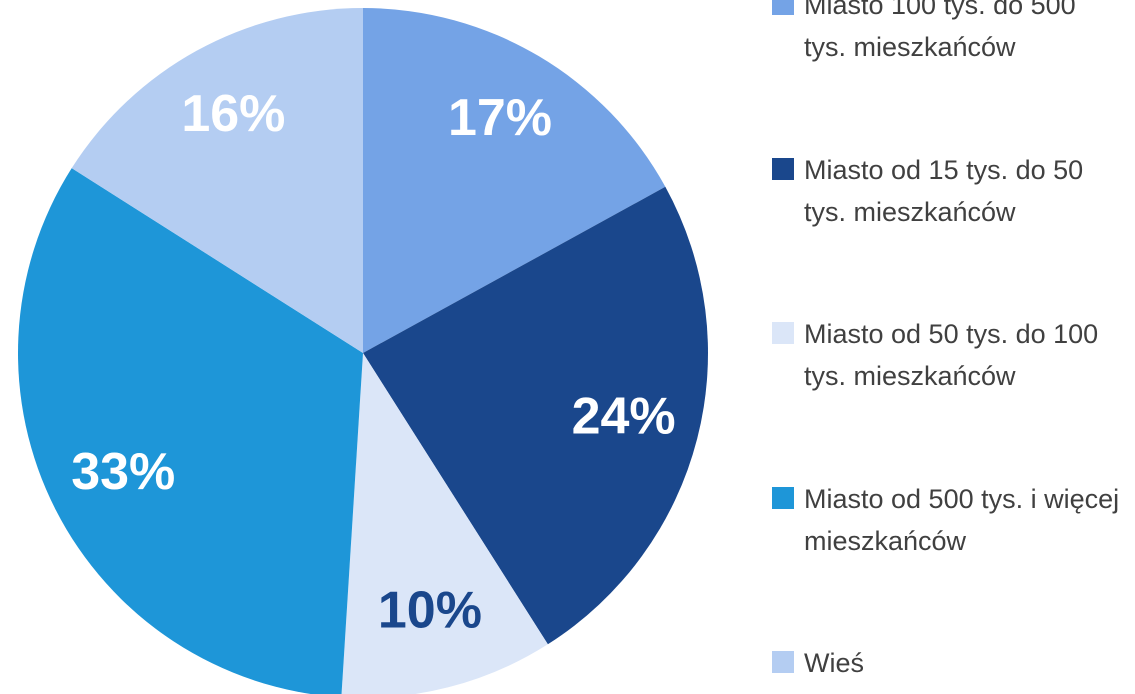  Describe the element at coordinates (500, 118) in the screenshot. I see `data-label: 17%` at that location.